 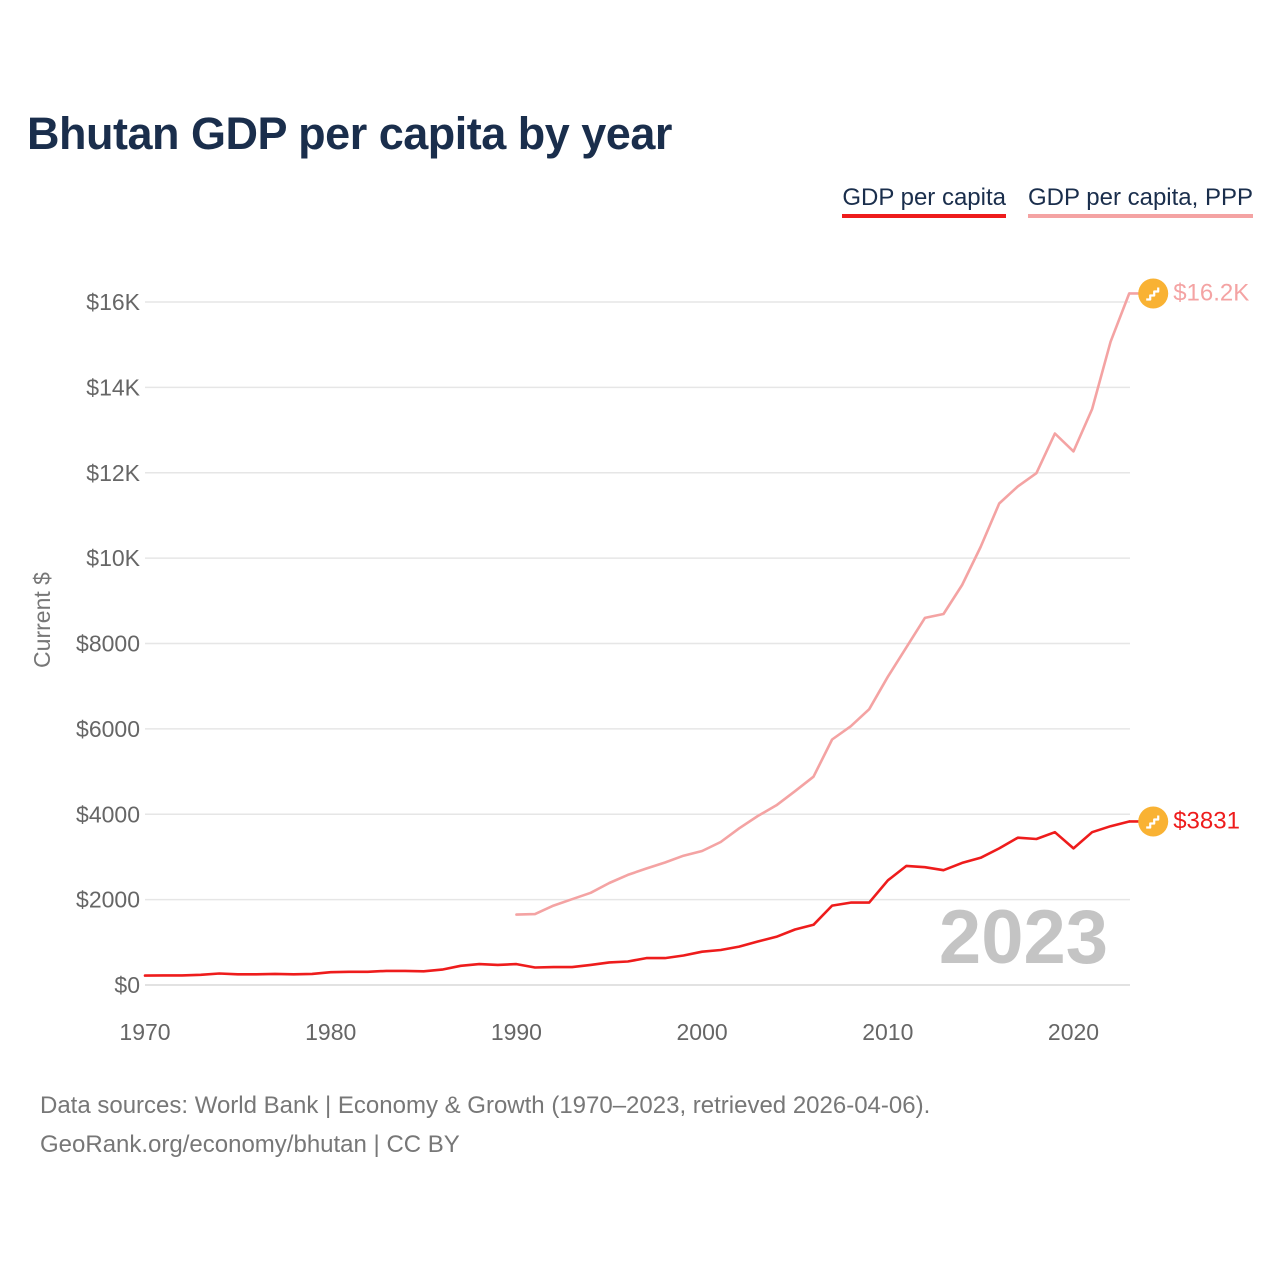 What do you see at coordinates (924, 201) in the screenshot?
I see `legend-item-gdp-per-capita: GDP per capita` at bounding box center [924, 201].